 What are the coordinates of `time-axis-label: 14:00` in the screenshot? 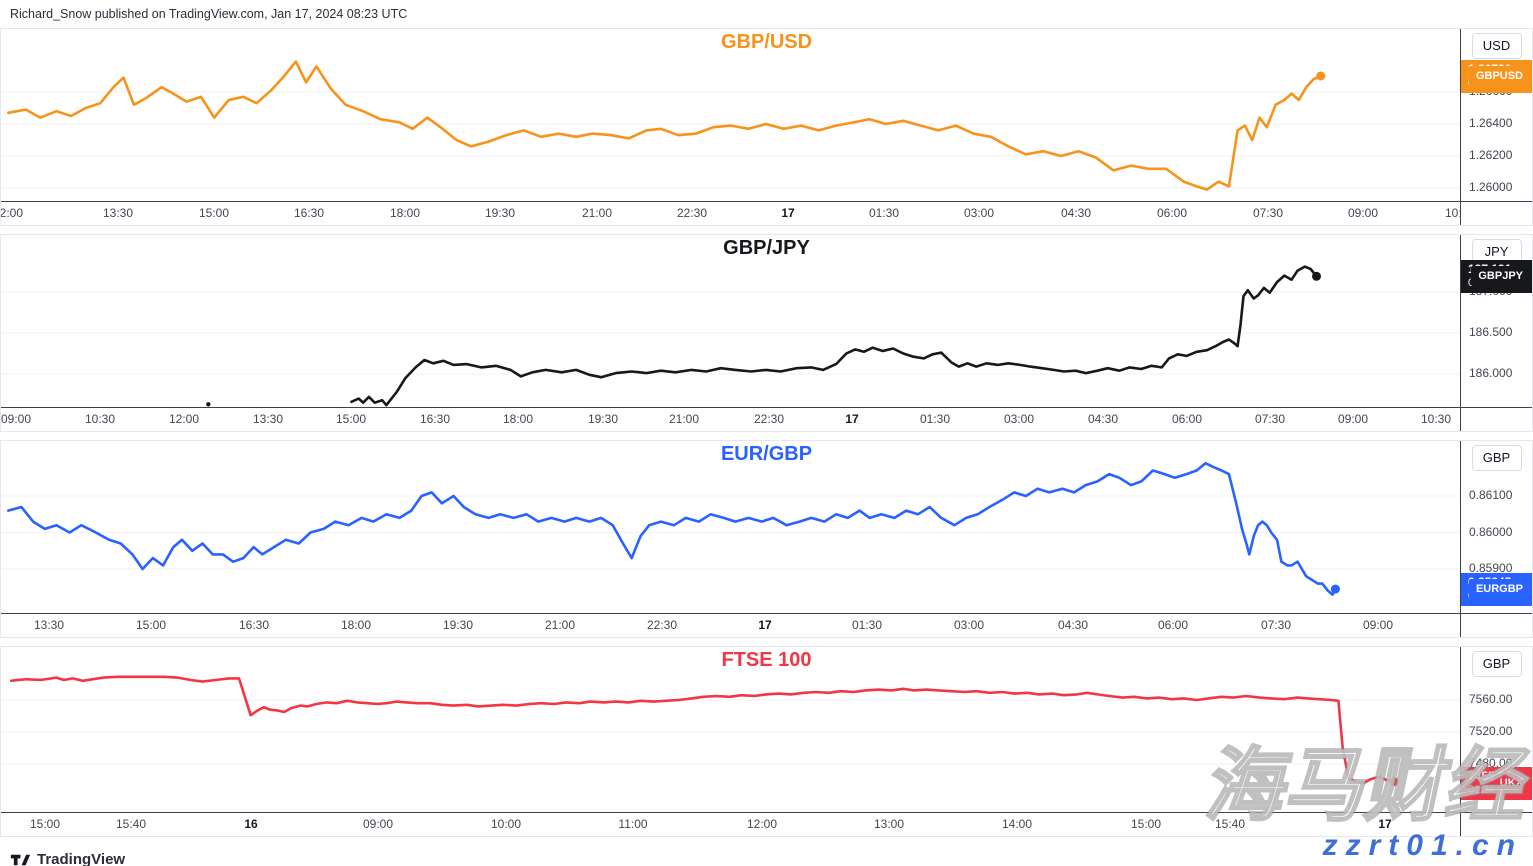 It's located at (1017, 824).